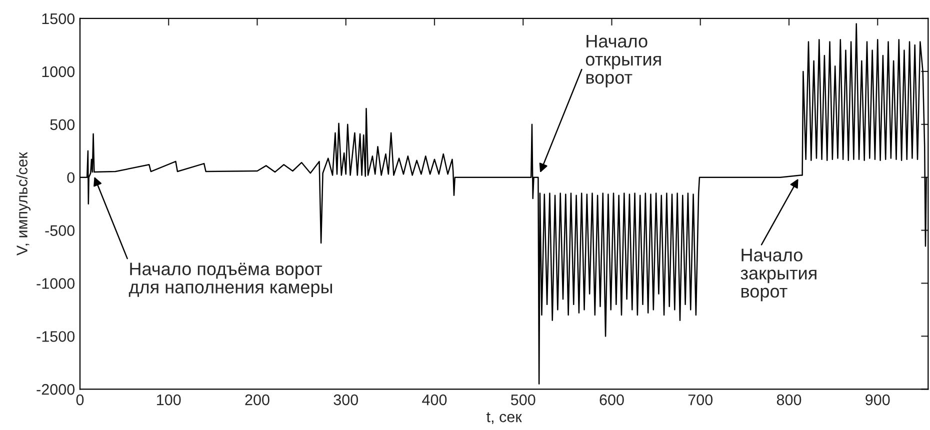 The width and height of the screenshot is (930, 430). I want to click on x-tick-label: 700, so click(700, 400).